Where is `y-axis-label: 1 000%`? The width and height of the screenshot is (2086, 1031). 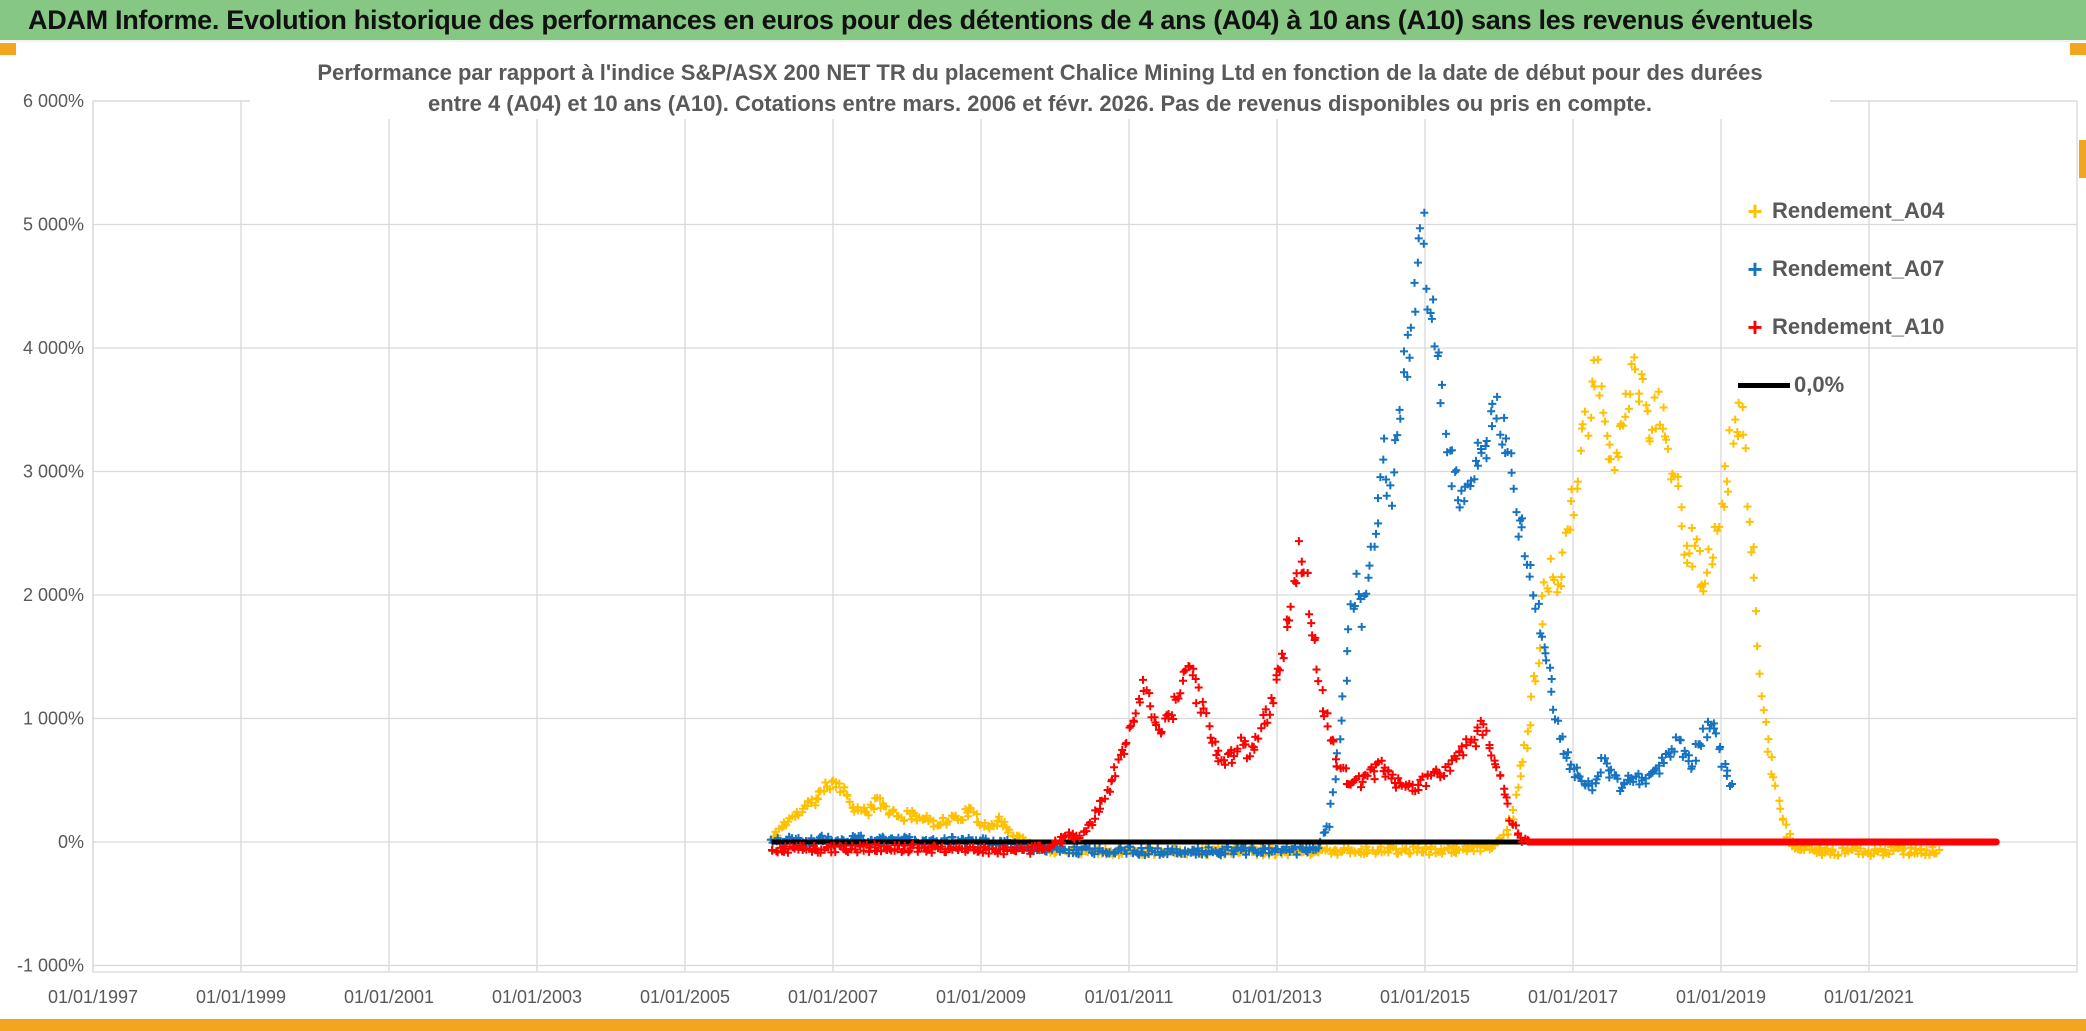
y-axis-label: 1 000% is located at coordinates (53, 719).